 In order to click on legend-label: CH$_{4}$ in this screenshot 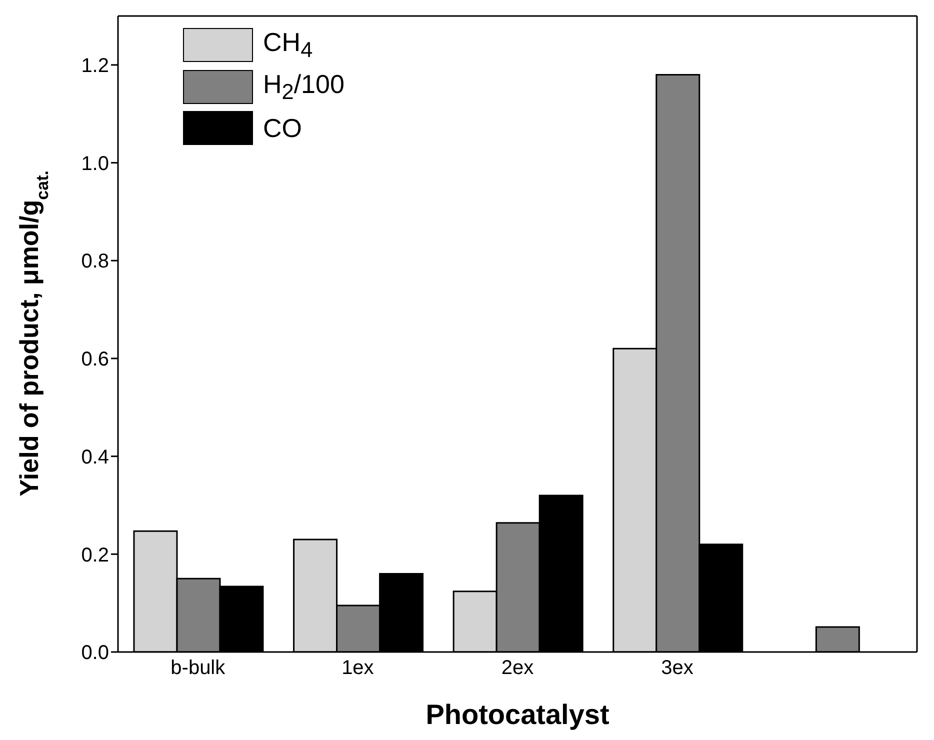, I will do `click(288, 45)`.